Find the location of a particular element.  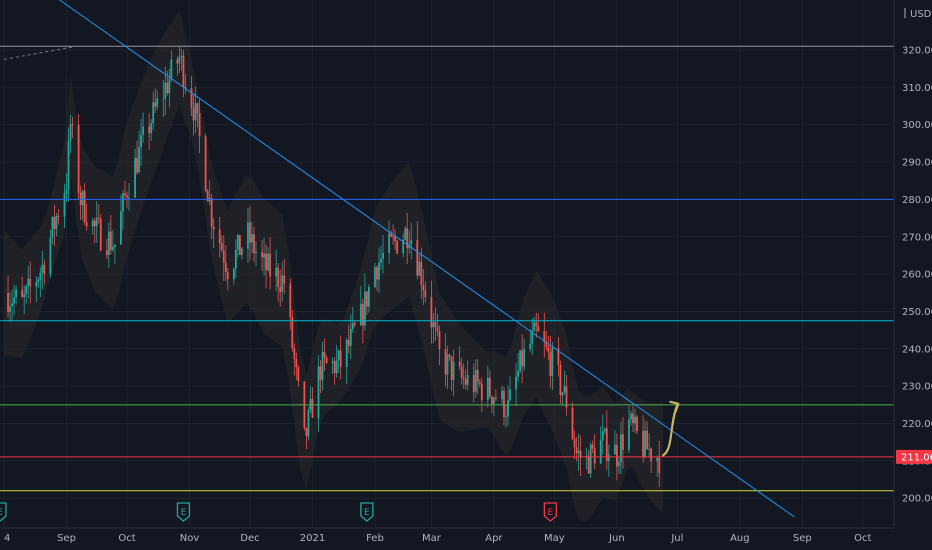

y-tick-label: 320.00 is located at coordinates (917, 51).